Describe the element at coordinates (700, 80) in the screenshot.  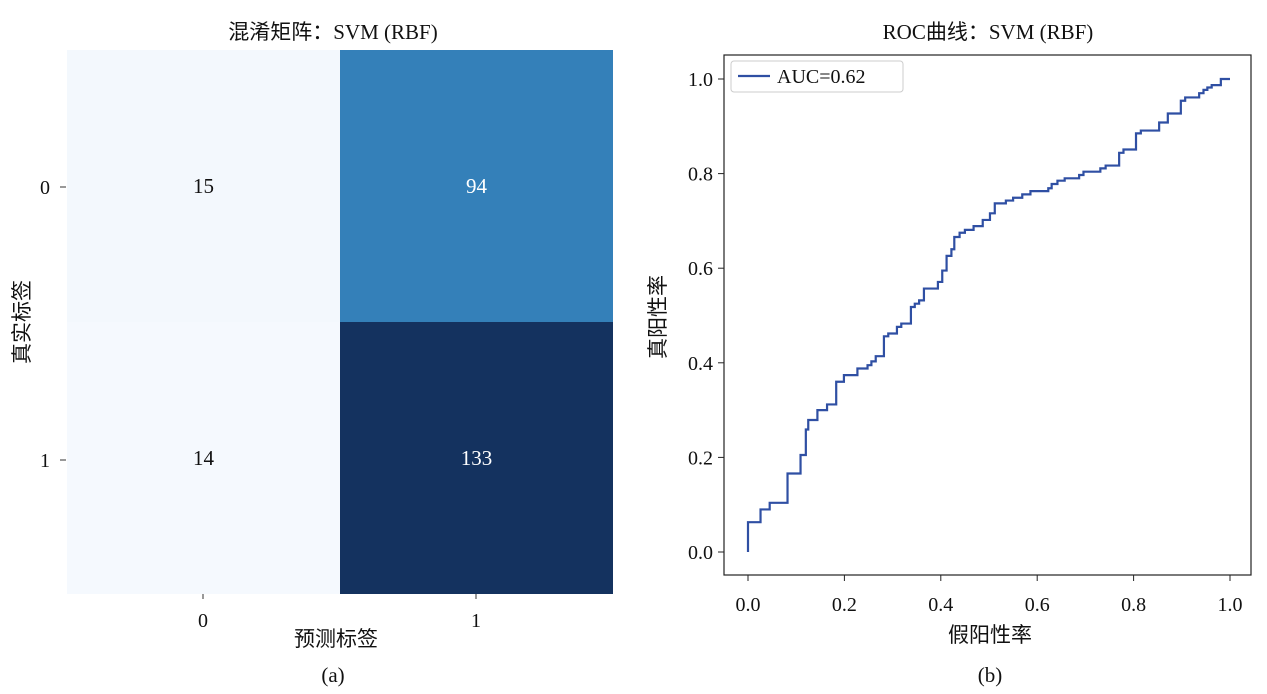
I see `roc-ytick-5: 1.0` at that location.